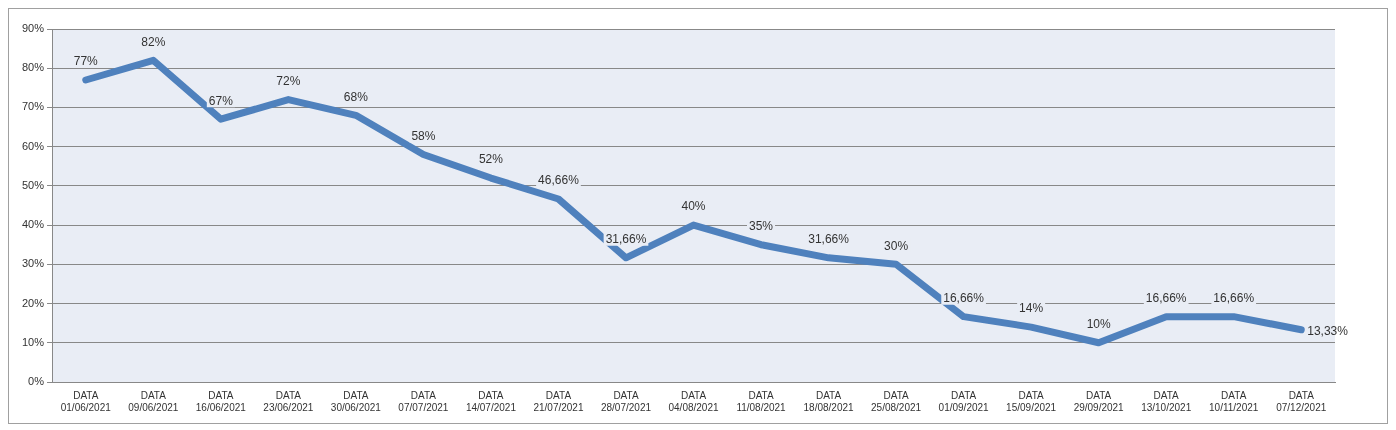  I want to click on x-tick-label: DATA 09/06/2021, so click(153, 401).